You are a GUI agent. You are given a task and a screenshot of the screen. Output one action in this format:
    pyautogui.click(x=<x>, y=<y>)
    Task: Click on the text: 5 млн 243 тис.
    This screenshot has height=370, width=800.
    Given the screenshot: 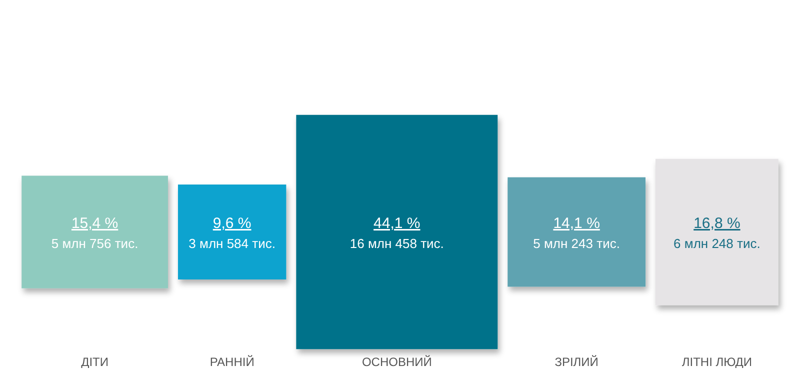 What is the action you would take?
    pyautogui.click(x=576, y=243)
    